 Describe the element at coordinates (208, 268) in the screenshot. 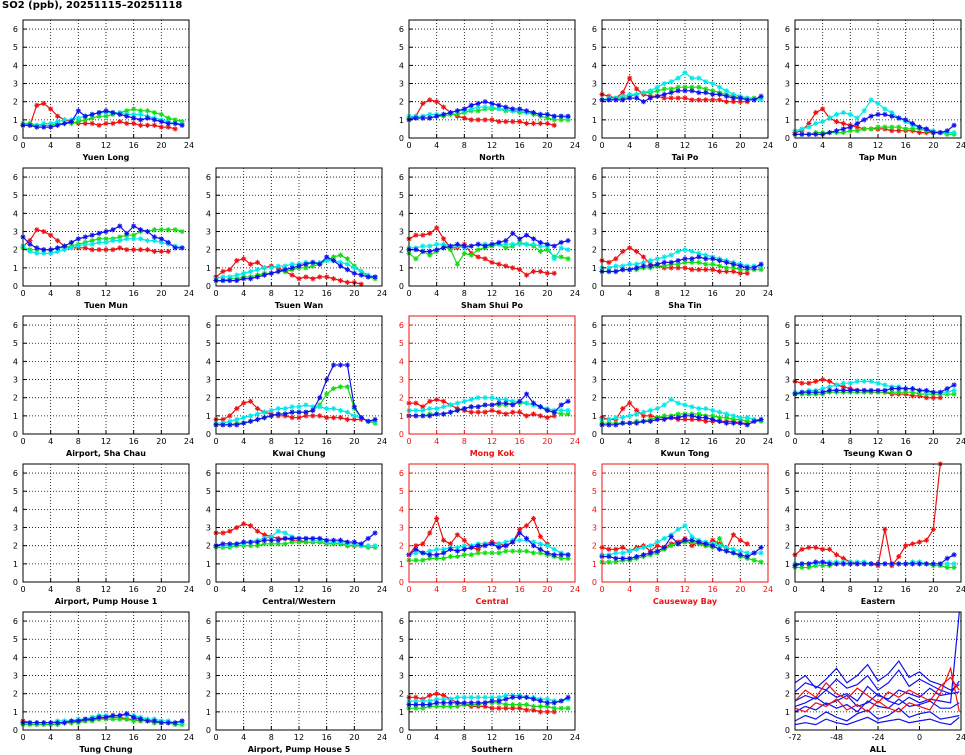

I see `y-tick-label: 1` at that location.